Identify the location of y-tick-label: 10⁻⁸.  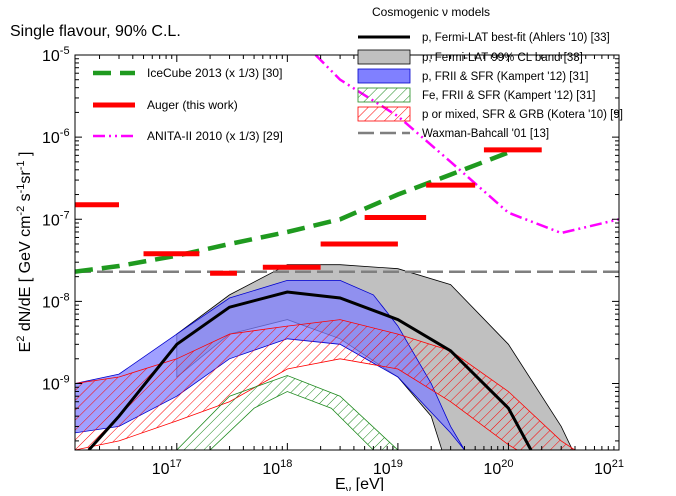
(56, 301).